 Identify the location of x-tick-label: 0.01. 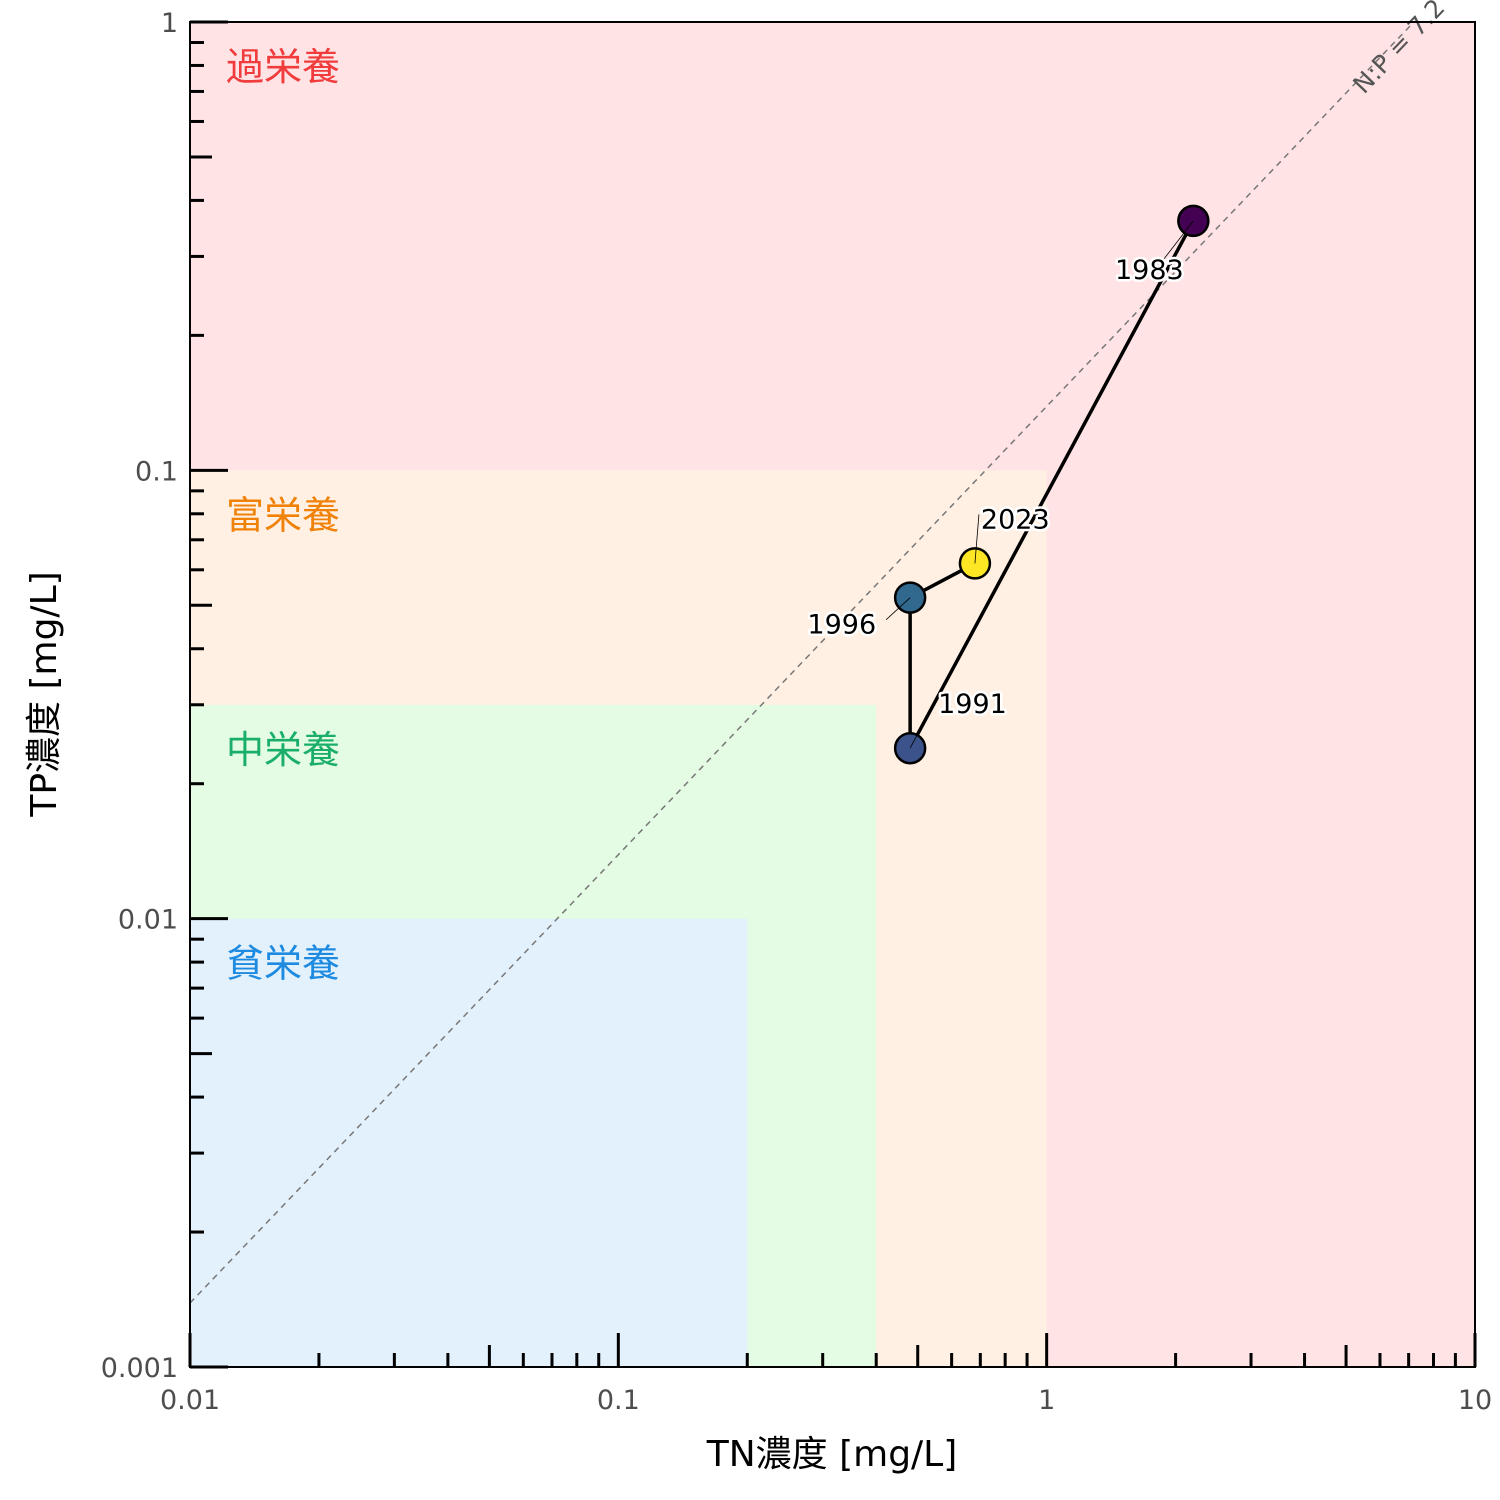
(190, 1400).